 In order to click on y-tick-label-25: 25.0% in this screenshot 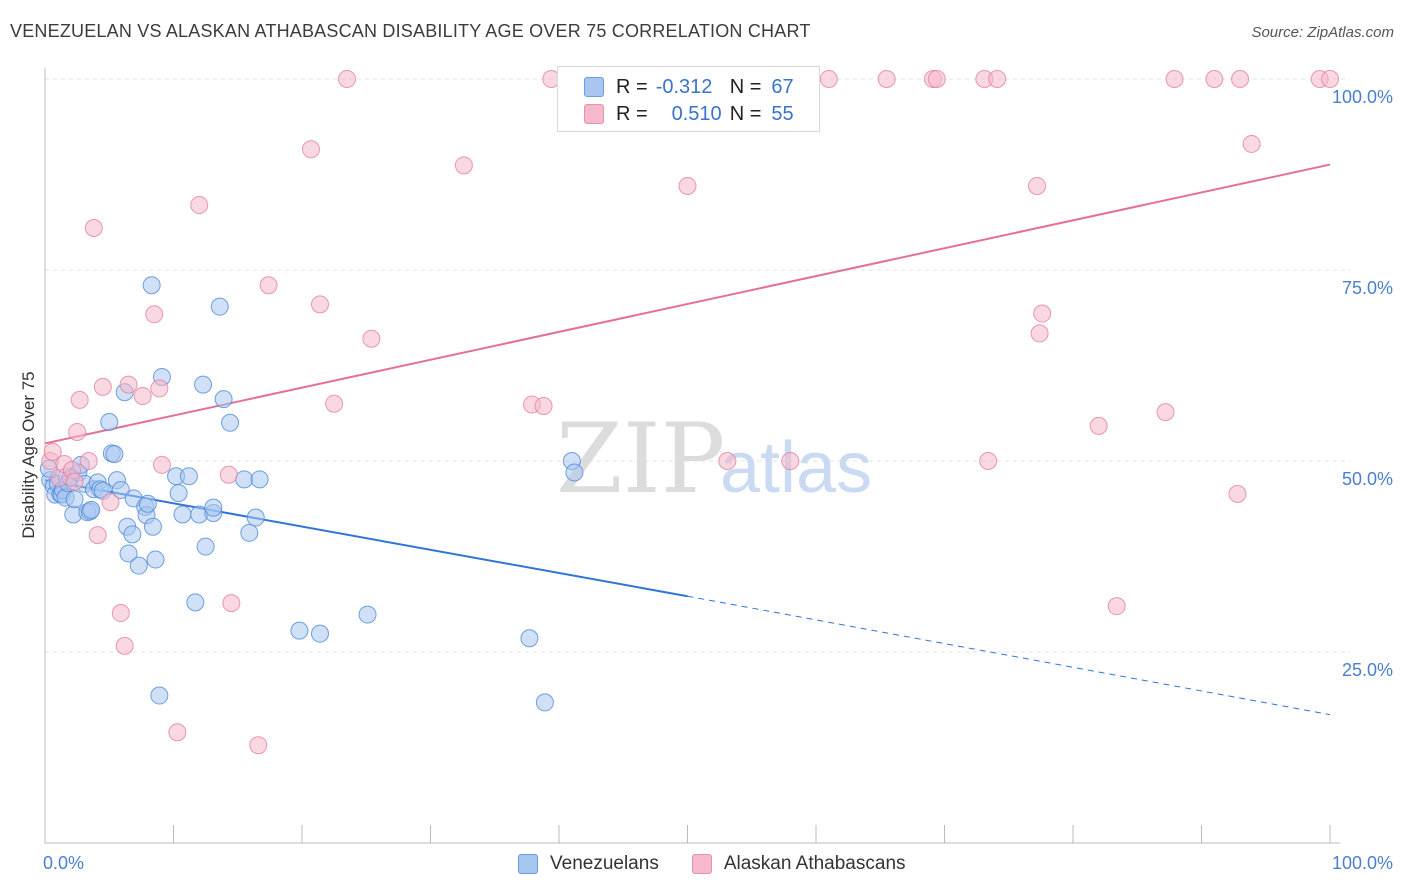, I will do `click(1367, 670)`.